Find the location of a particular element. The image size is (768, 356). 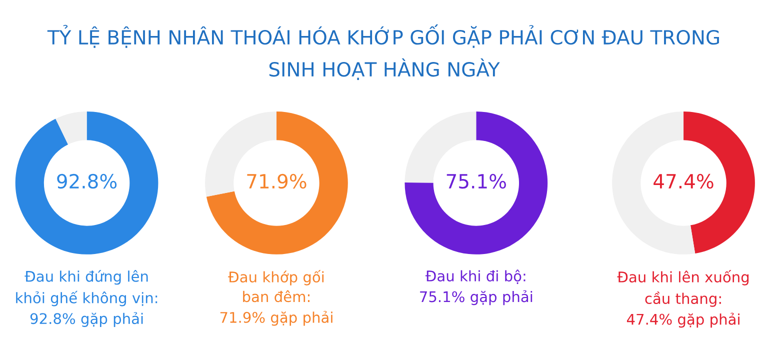

data-label: 71.9% is located at coordinates (276, 181).